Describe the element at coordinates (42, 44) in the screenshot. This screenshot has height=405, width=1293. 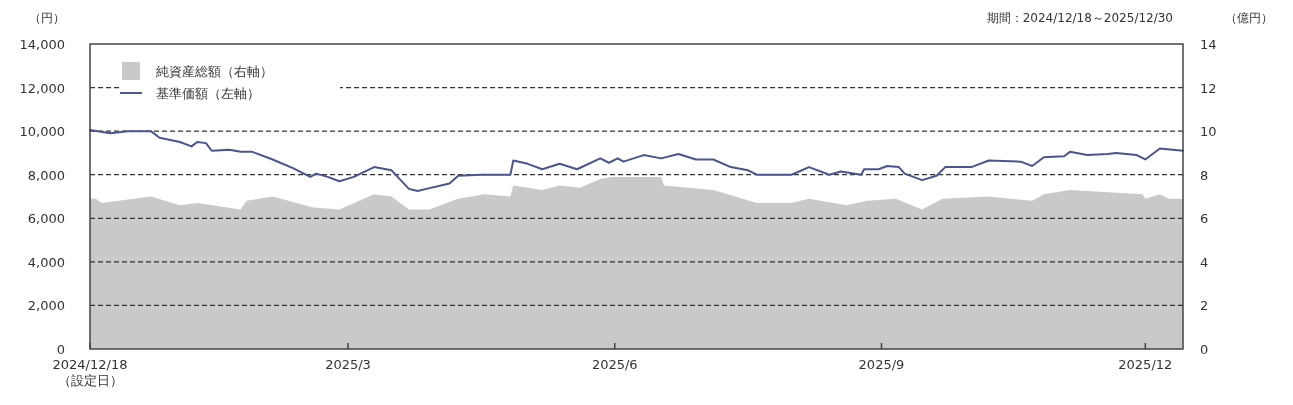
I see `y-tick-label: 14,000` at that location.